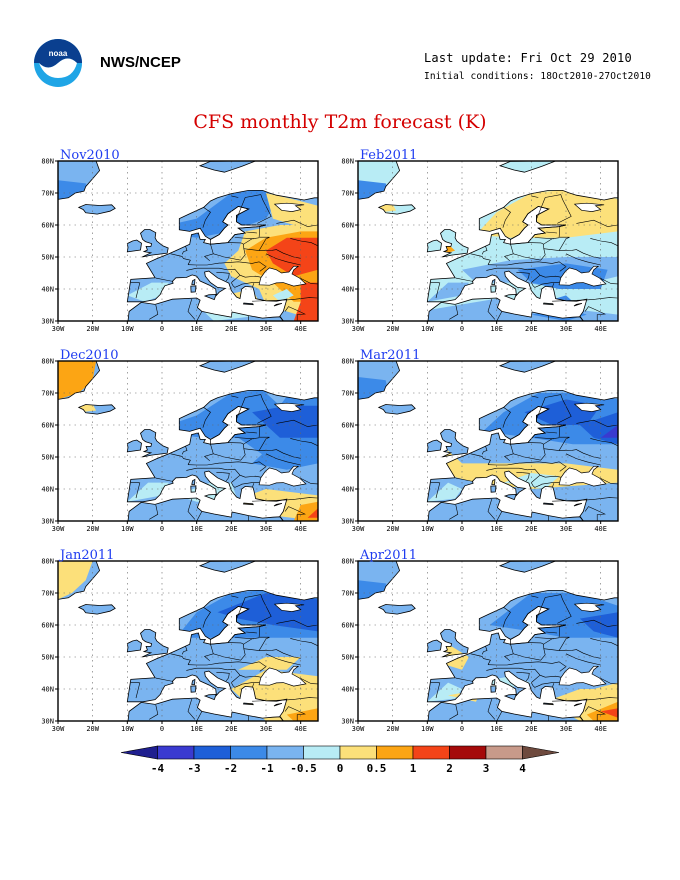 The image size is (680, 880). Describe the element at coordinates (193, 768) in the screenshot. I see `colorbar-label: -3` at that location.